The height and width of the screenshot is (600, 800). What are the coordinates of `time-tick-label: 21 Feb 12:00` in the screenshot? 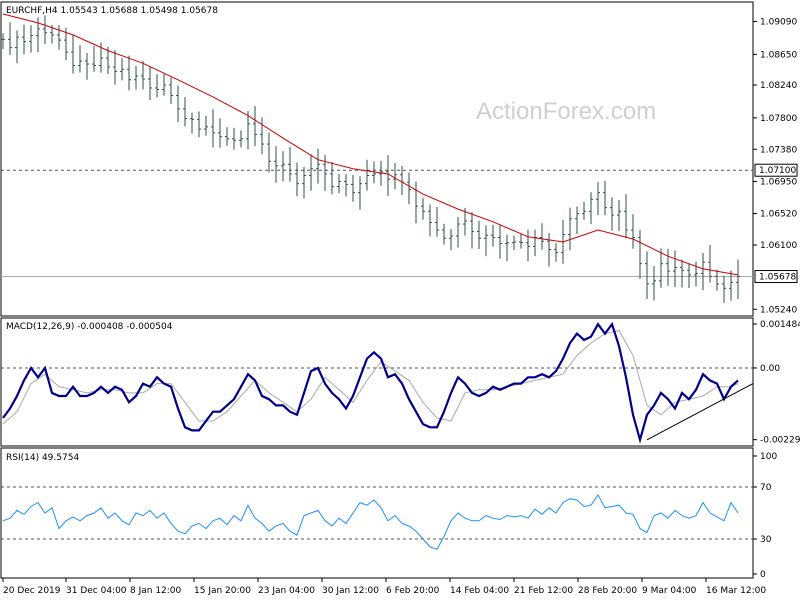 It's located at (543, 591).